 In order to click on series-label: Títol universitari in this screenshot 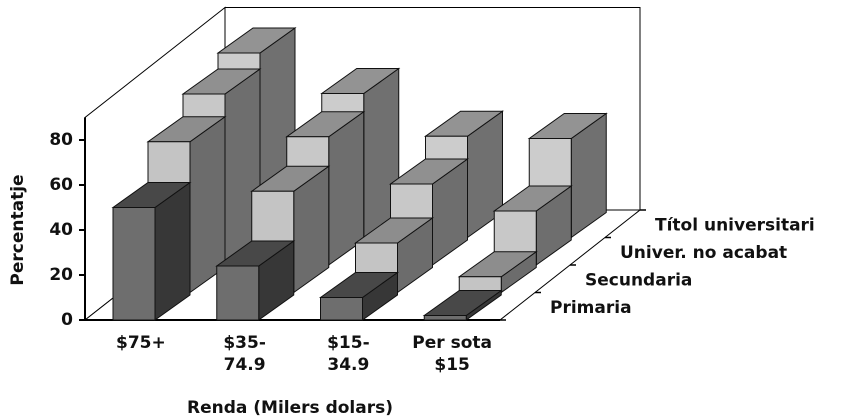, I will do `click(735, 226)`.